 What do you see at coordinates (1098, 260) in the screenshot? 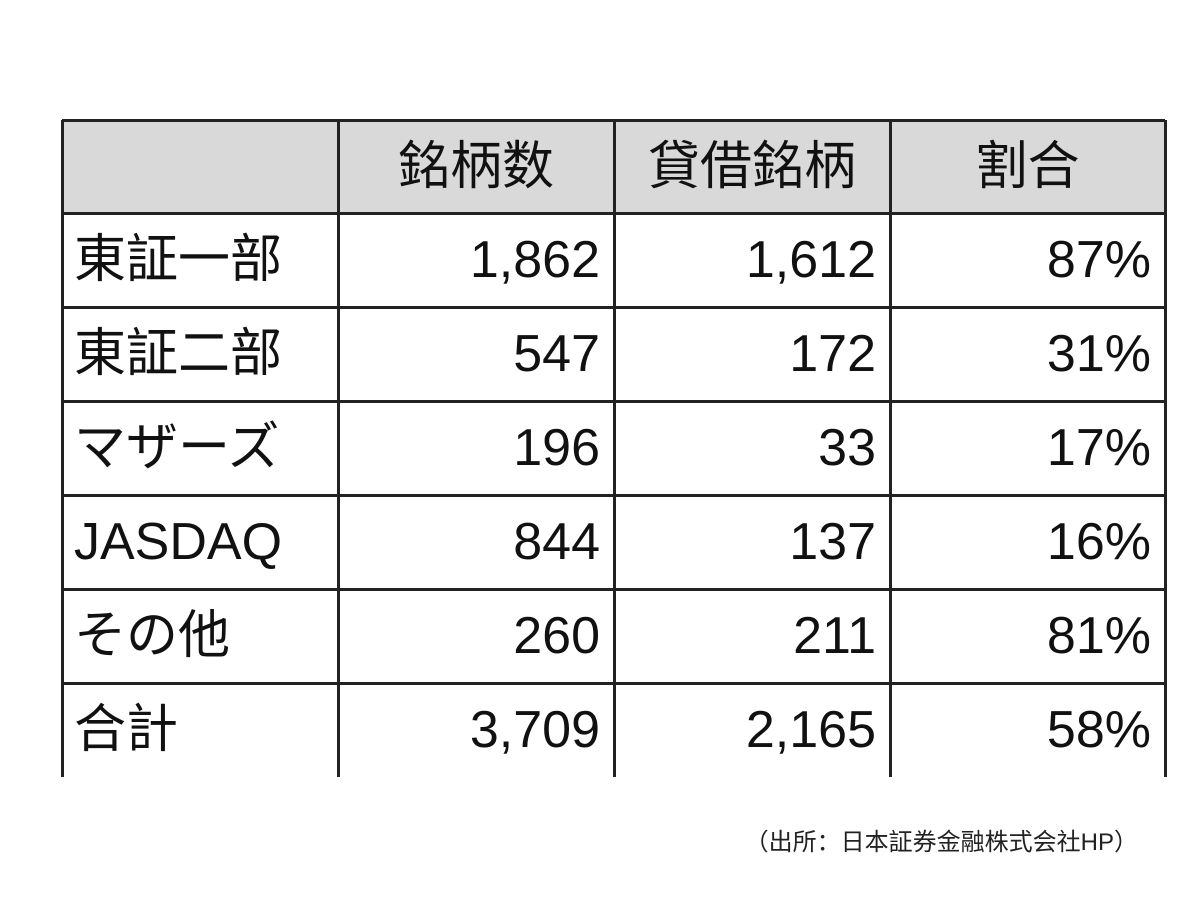
I see `table-cell: 87%` at bounding box center [1098, 260].